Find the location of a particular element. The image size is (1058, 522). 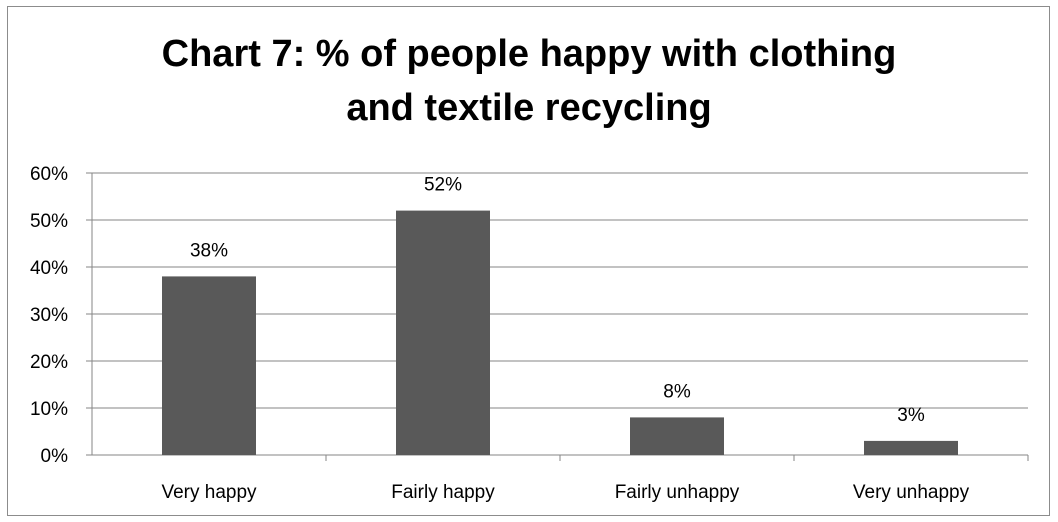

chart-title-line-2: and textile recycling is located at coordinates (529, 108).